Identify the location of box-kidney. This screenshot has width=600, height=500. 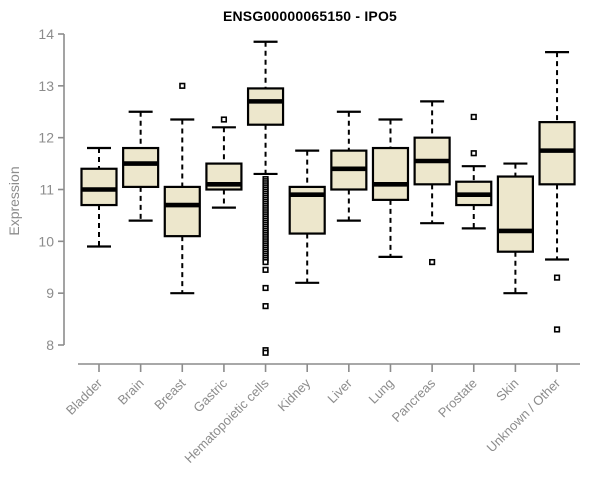
(307, 216).